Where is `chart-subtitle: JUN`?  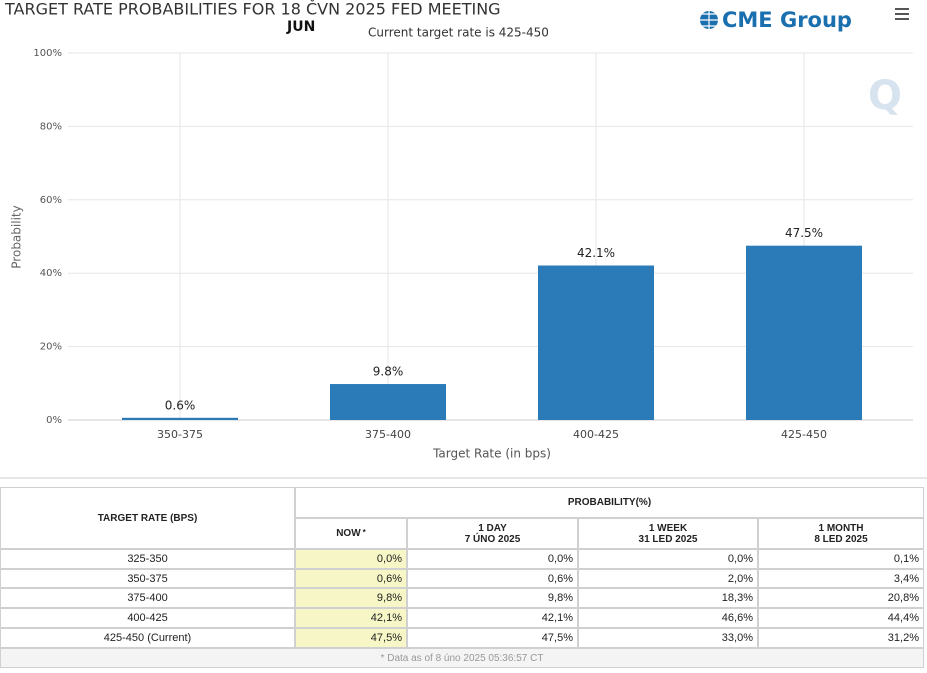 chart-subtitle: JUN is located at coordinates (300, 27).